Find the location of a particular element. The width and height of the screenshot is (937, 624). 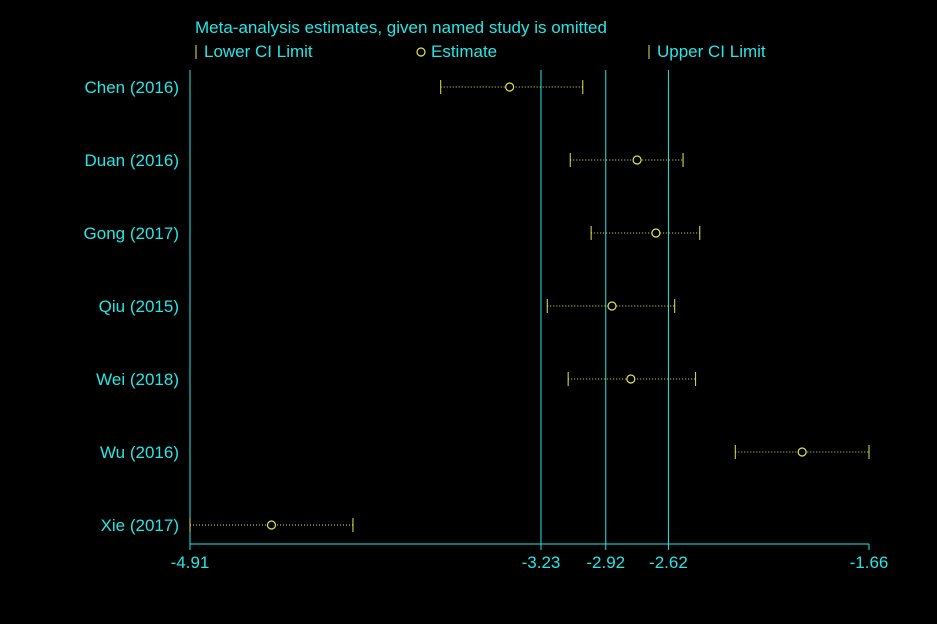

study-label: Chen (2016) is located at coordinates (131, 87).